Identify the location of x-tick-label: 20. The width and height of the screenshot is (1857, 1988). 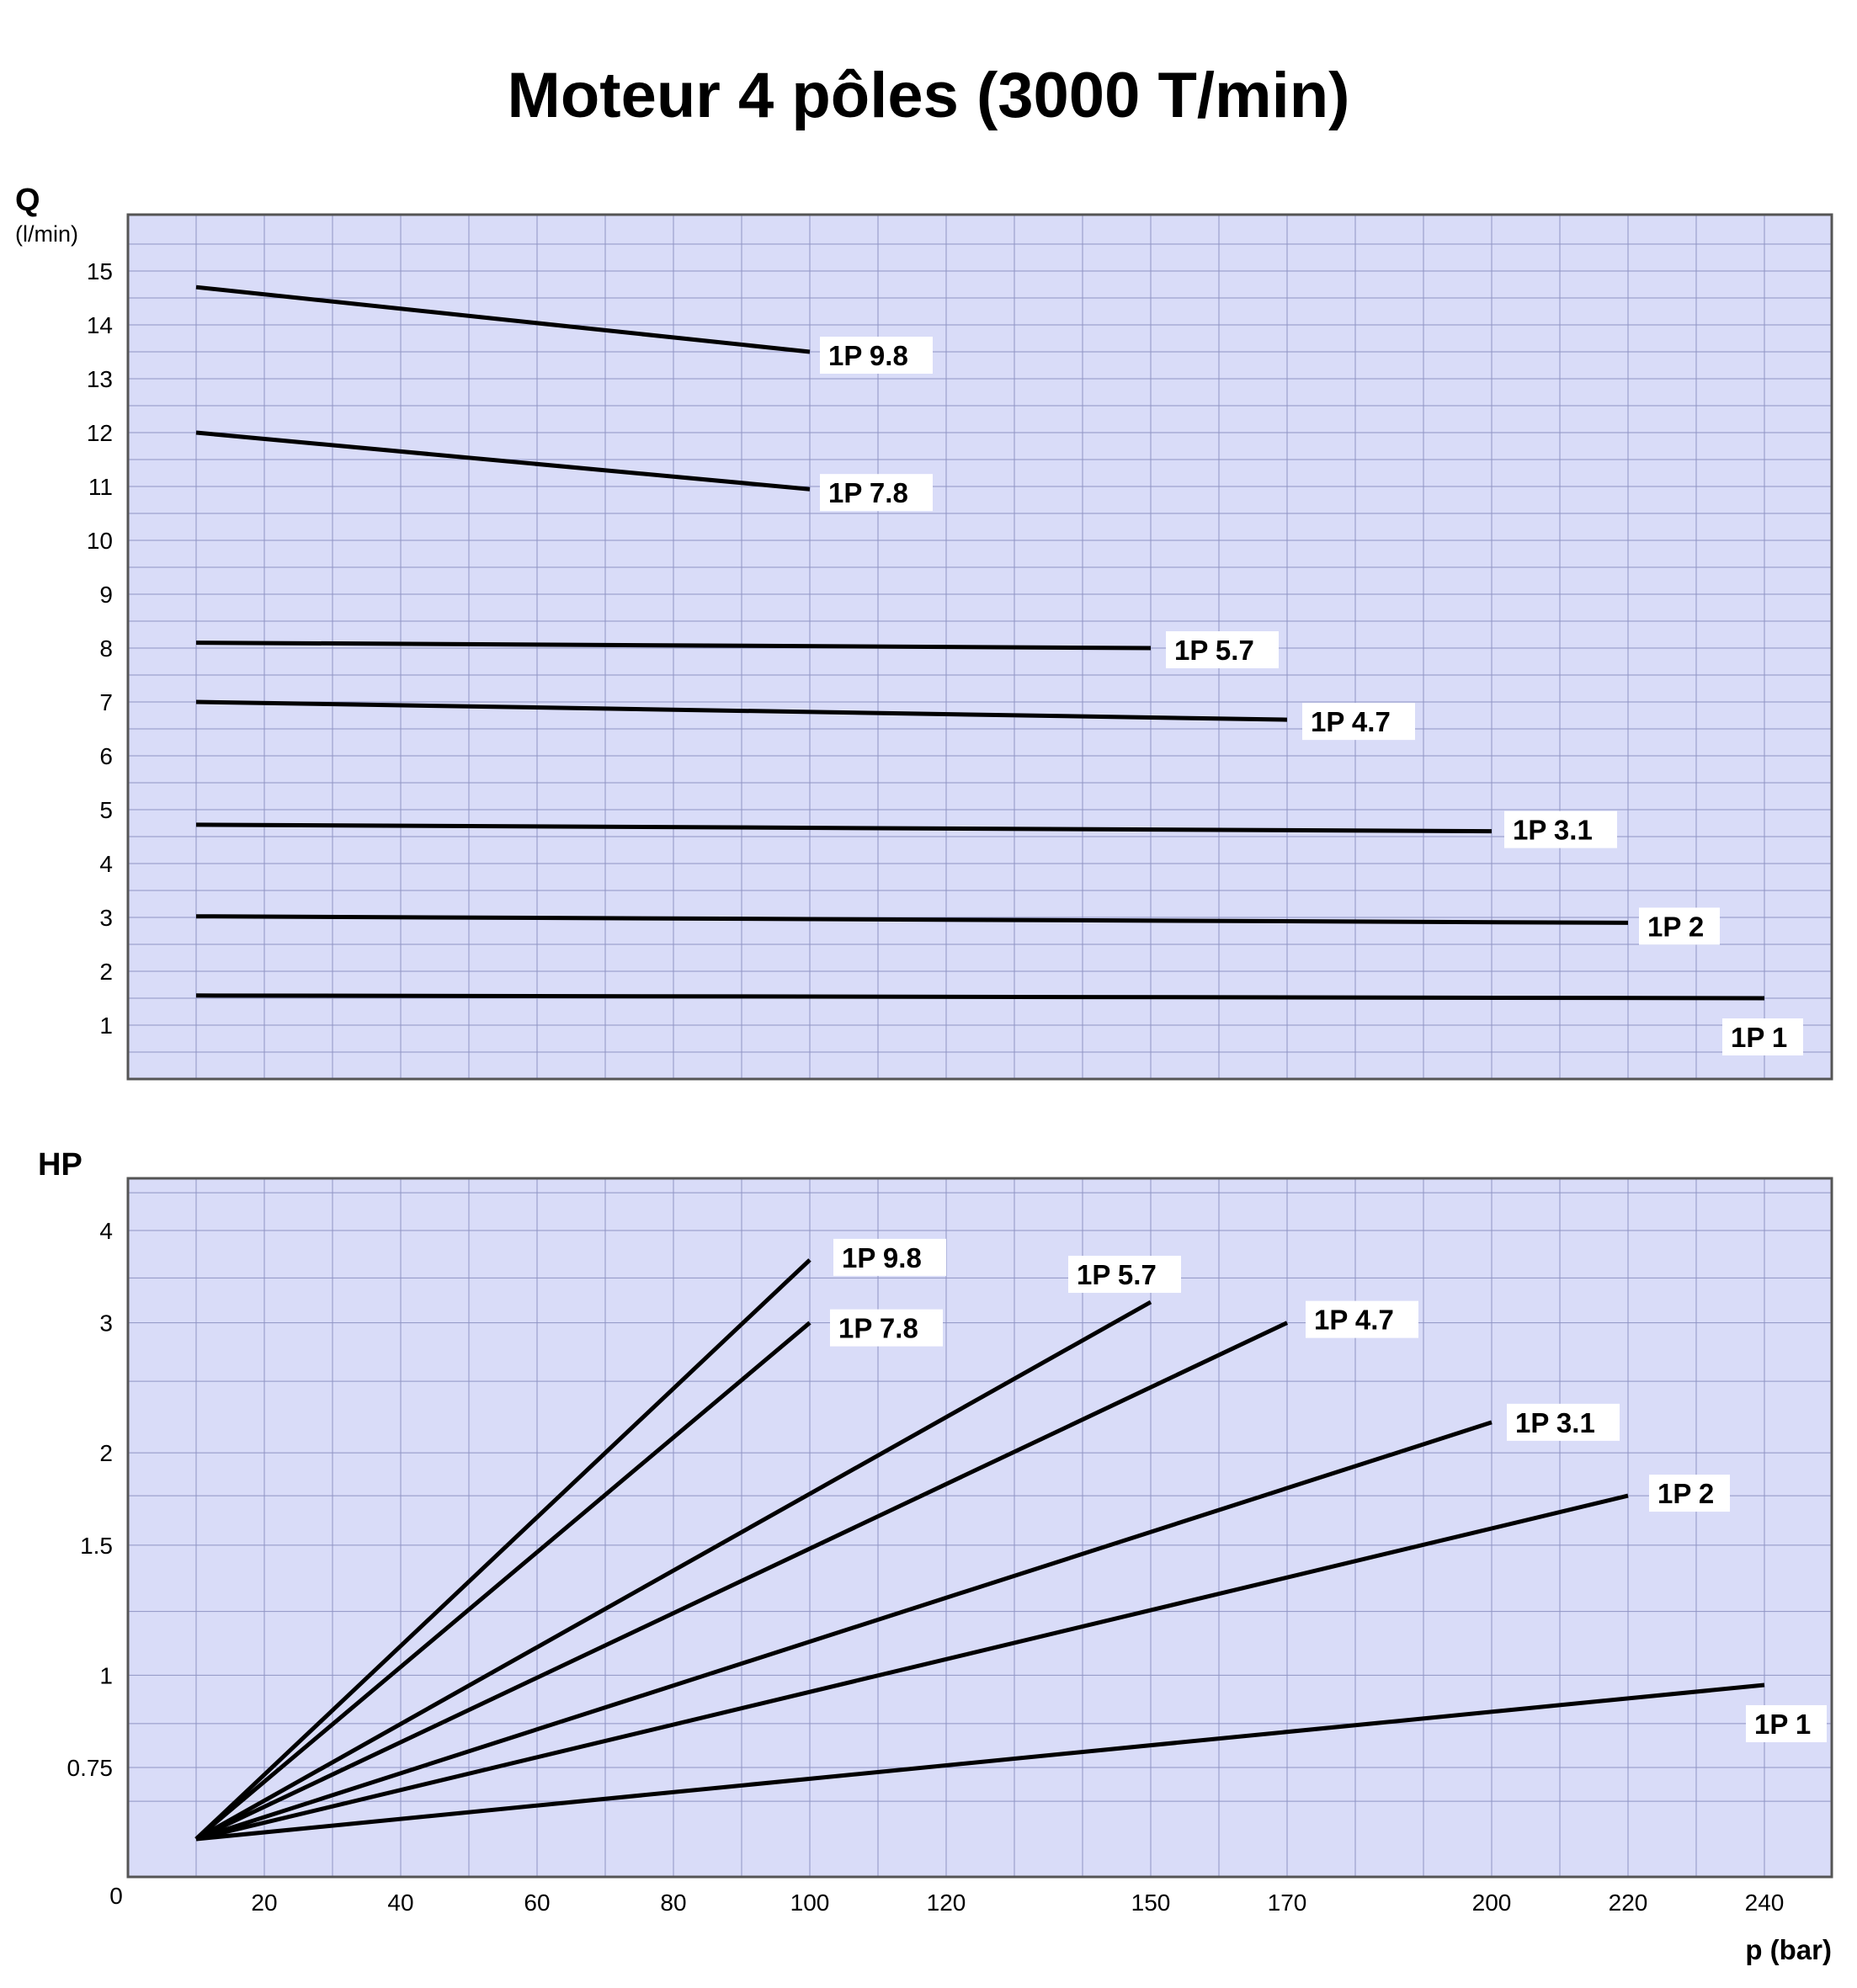
(264, 1903).